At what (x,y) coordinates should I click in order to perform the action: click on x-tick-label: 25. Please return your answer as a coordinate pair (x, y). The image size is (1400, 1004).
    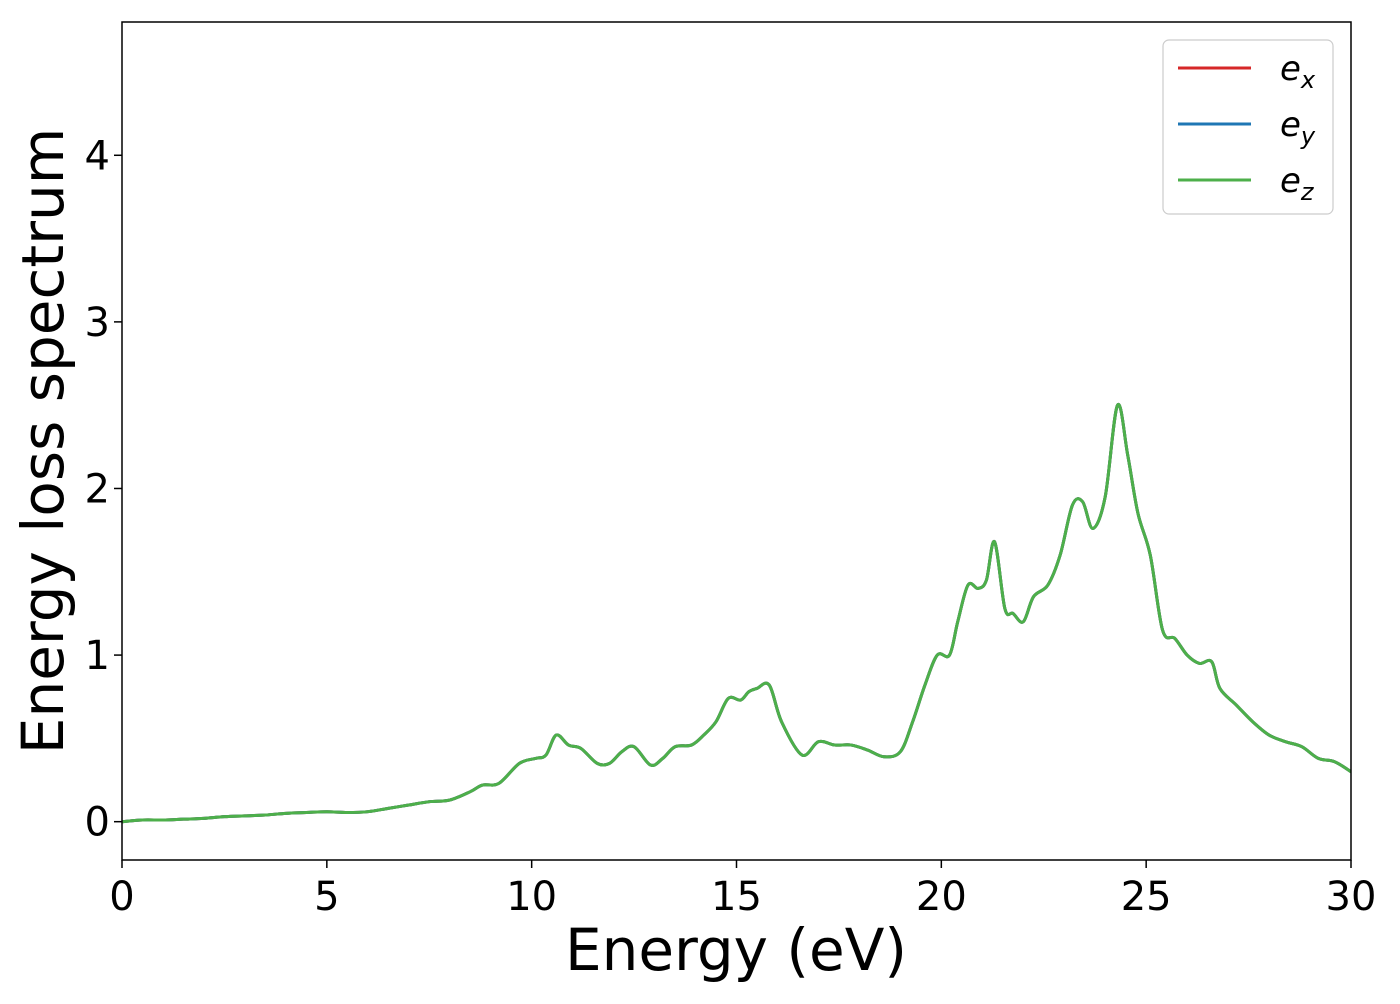
    Looking at the image, I should click on (1146, 897).